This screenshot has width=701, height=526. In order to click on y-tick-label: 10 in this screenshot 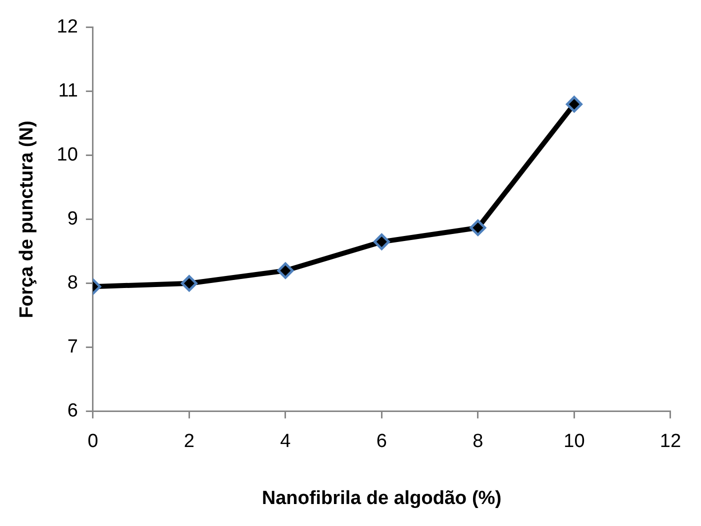, I will do `click(67, 155)`.